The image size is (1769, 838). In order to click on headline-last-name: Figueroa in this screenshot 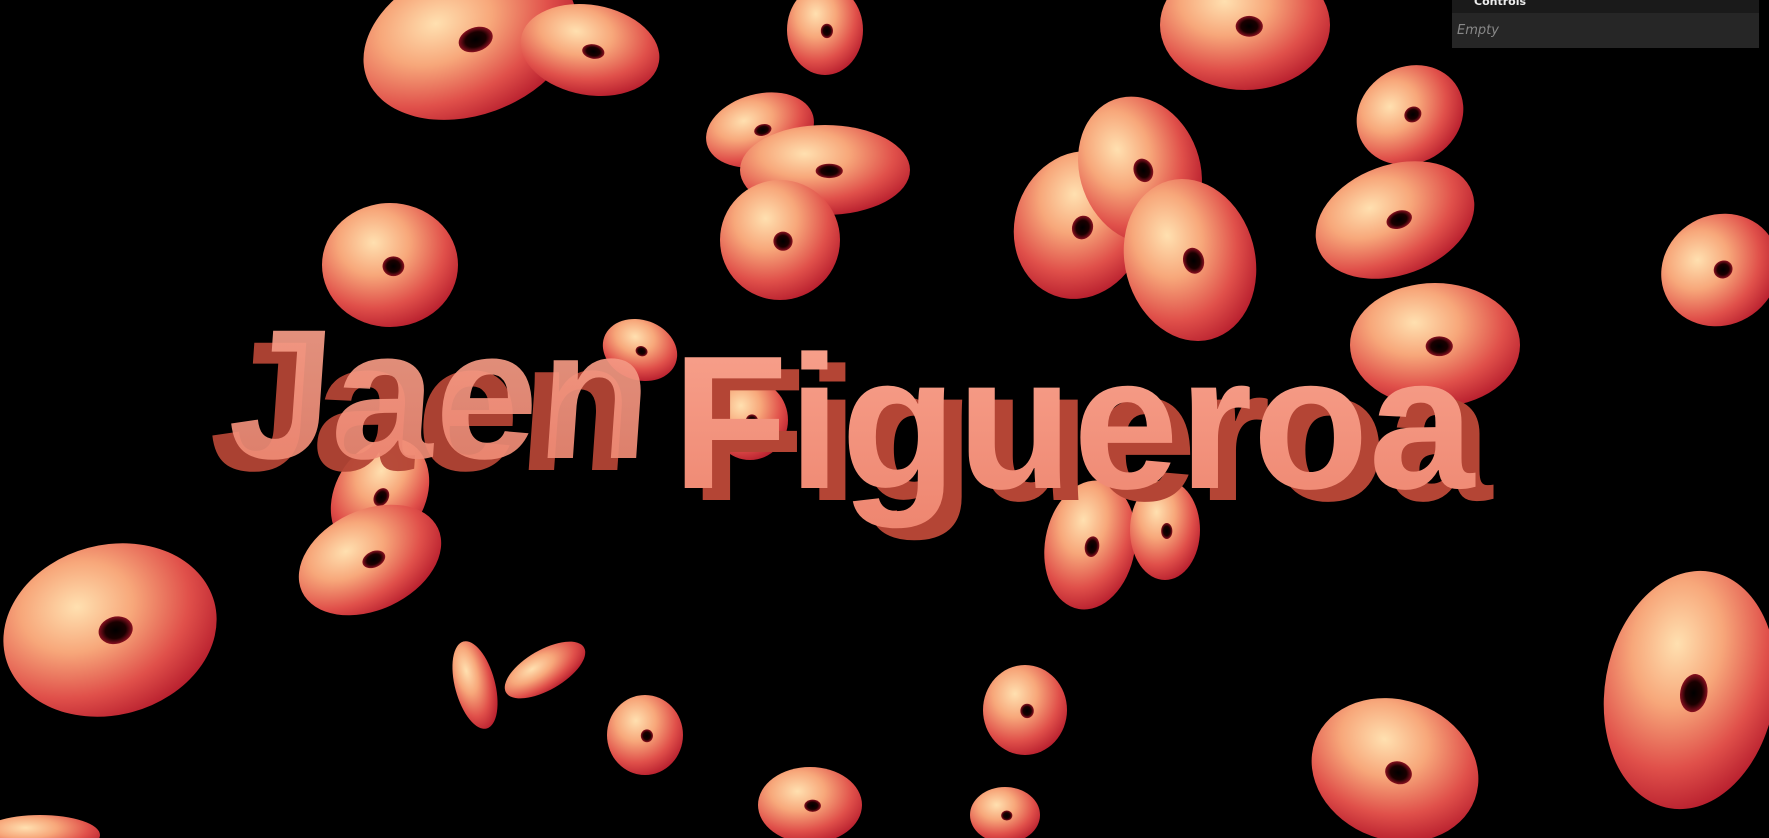, I will do `click(1074, 423)`.